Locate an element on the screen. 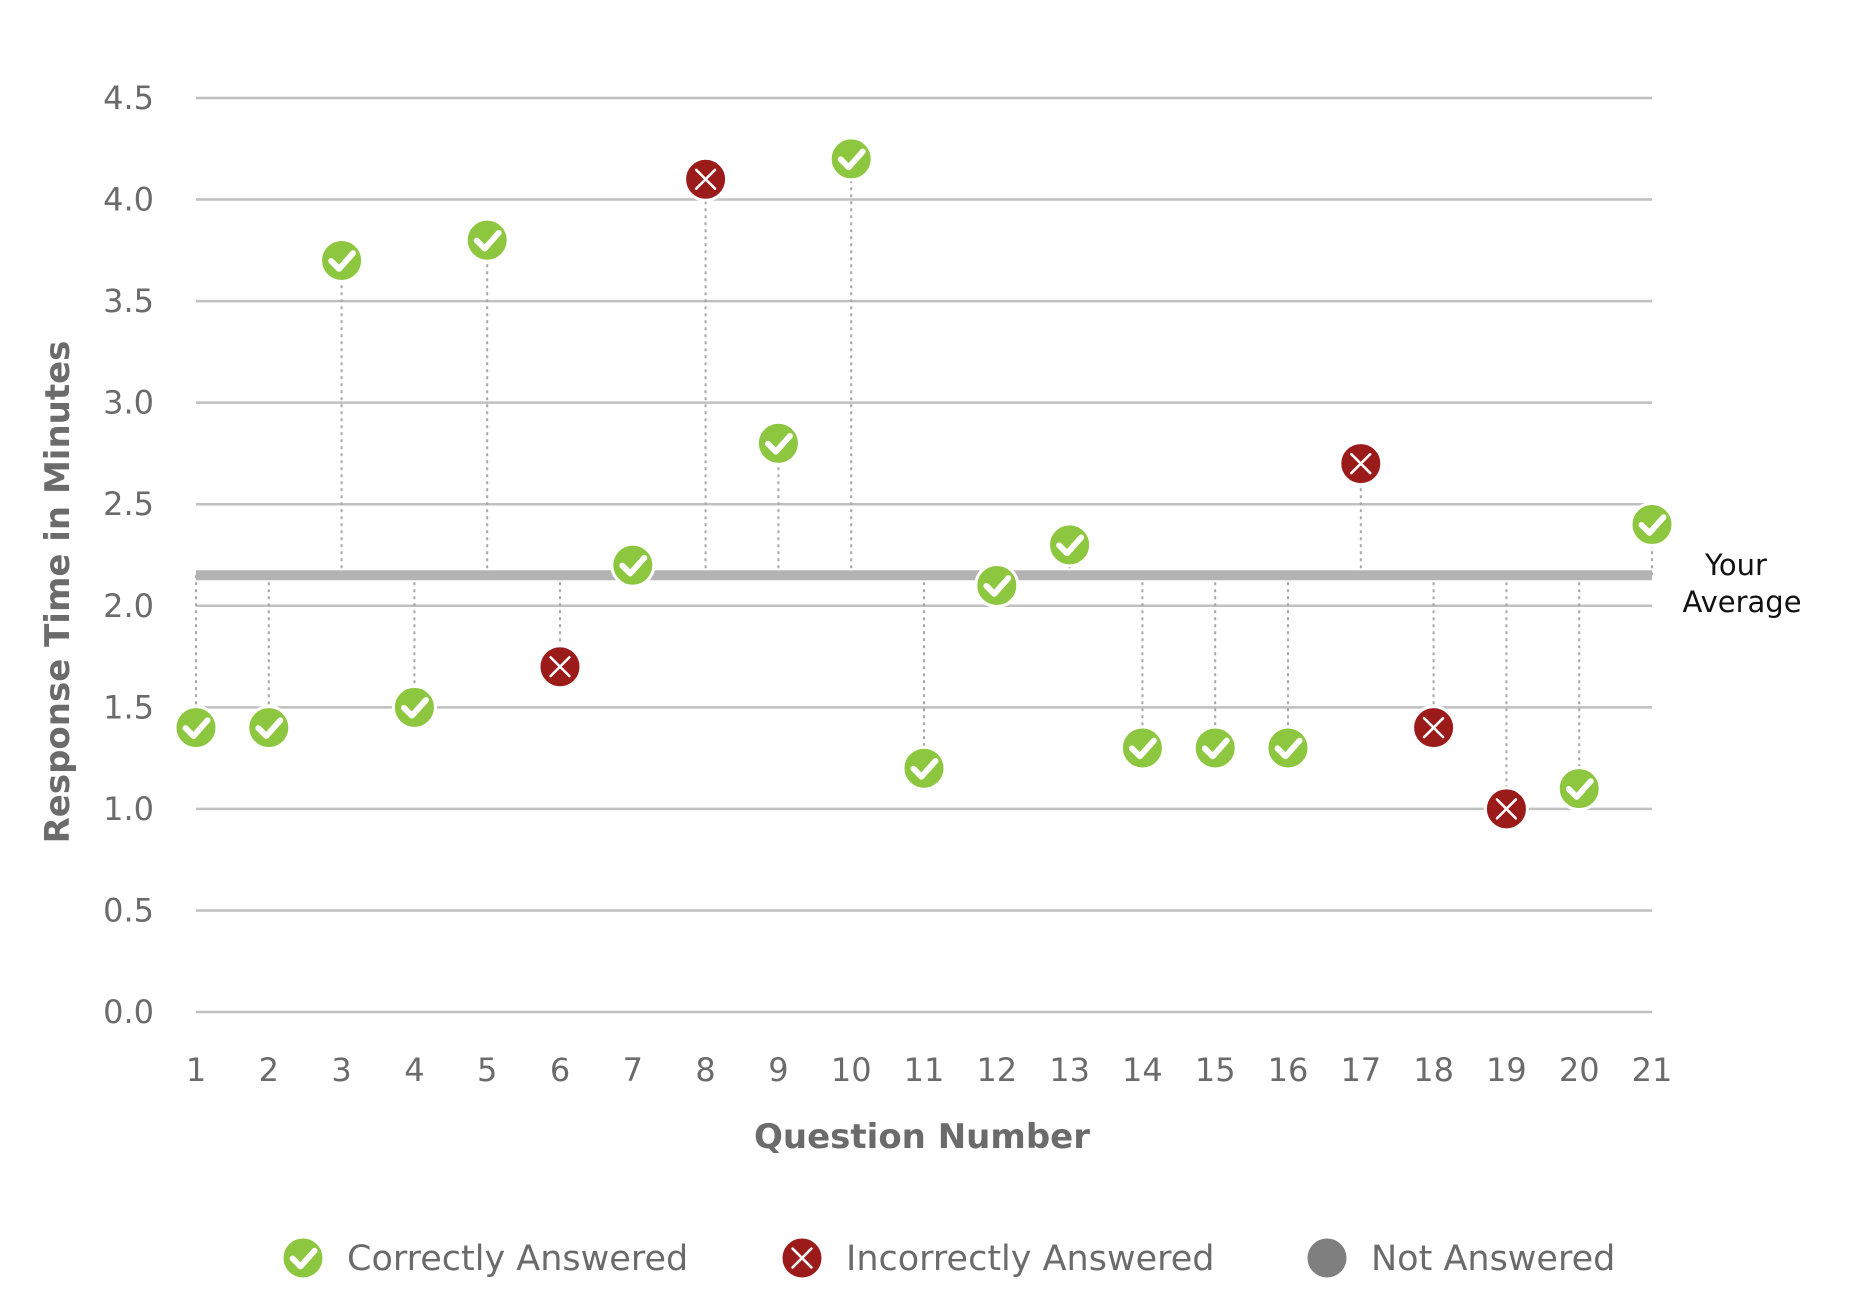 The width and height of the screenshot is (1860, 1305). y-tick-label: 0.5 is located at coordinates (128, 910).